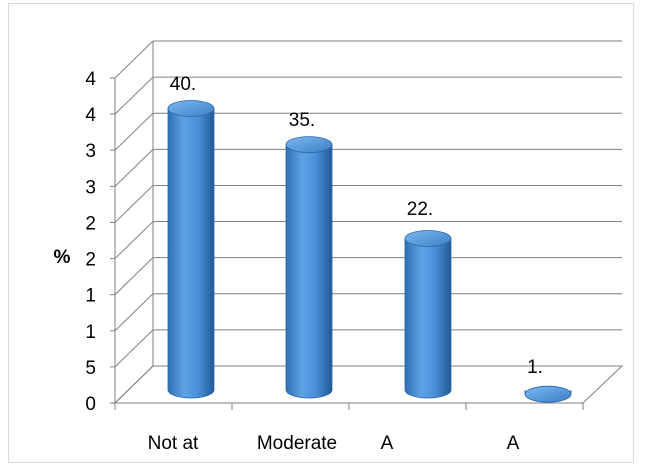 The image size is (650, 465). I want to click on y-tick-label: 0, so click(90, 404).